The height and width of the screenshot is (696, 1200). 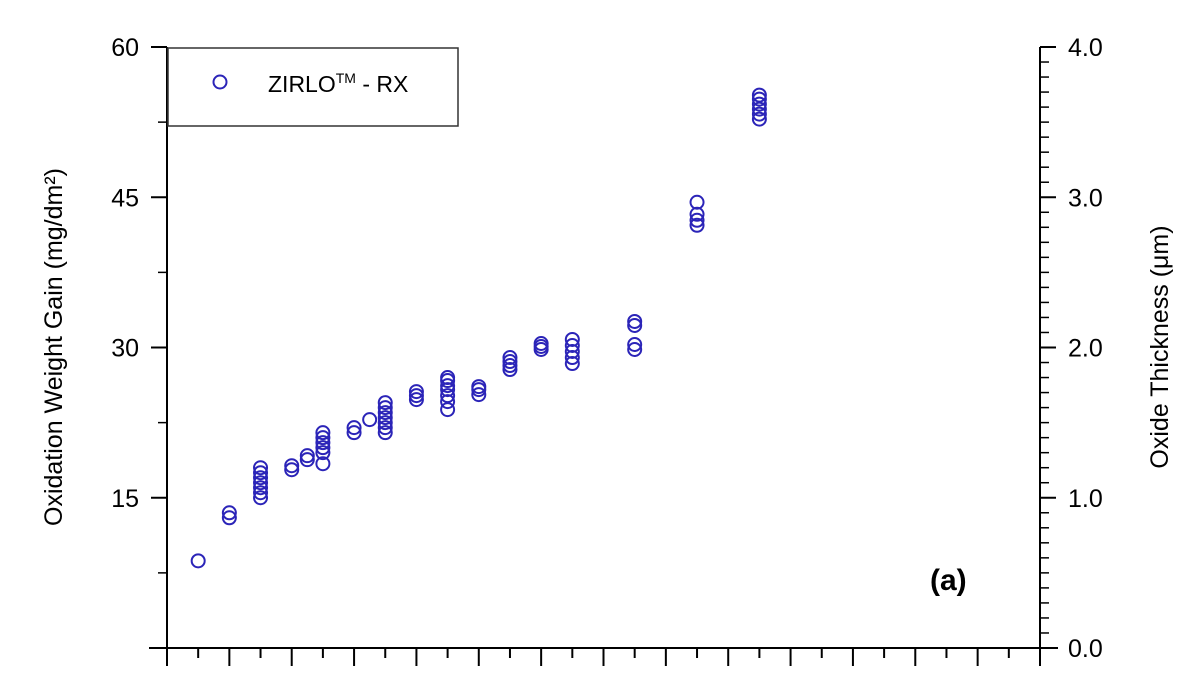 What do you see at coordinates (1085, 349) in the screenshot?
I see `right-tick-label: 2.0` at bounding box center [1085, 349].